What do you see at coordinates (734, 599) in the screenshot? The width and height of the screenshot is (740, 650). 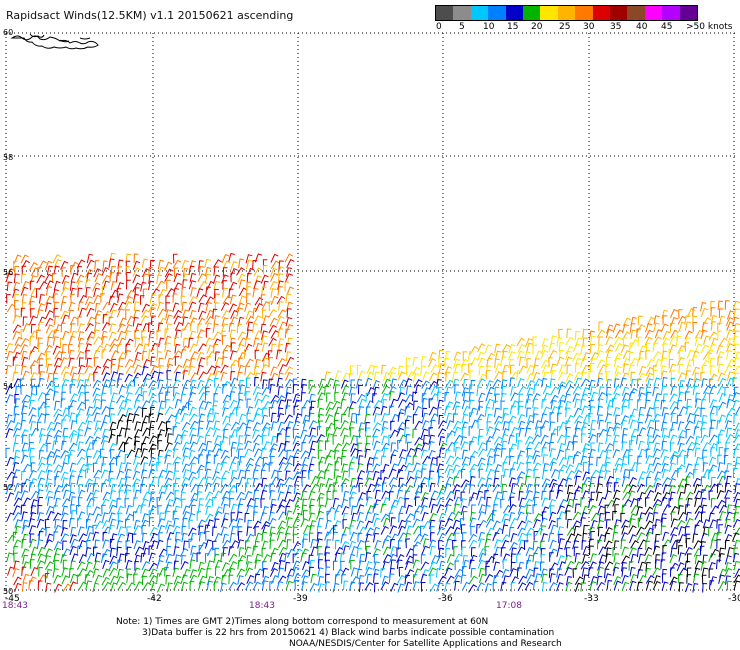 I see `lon-label: -30` at bounding box center [734, 599].